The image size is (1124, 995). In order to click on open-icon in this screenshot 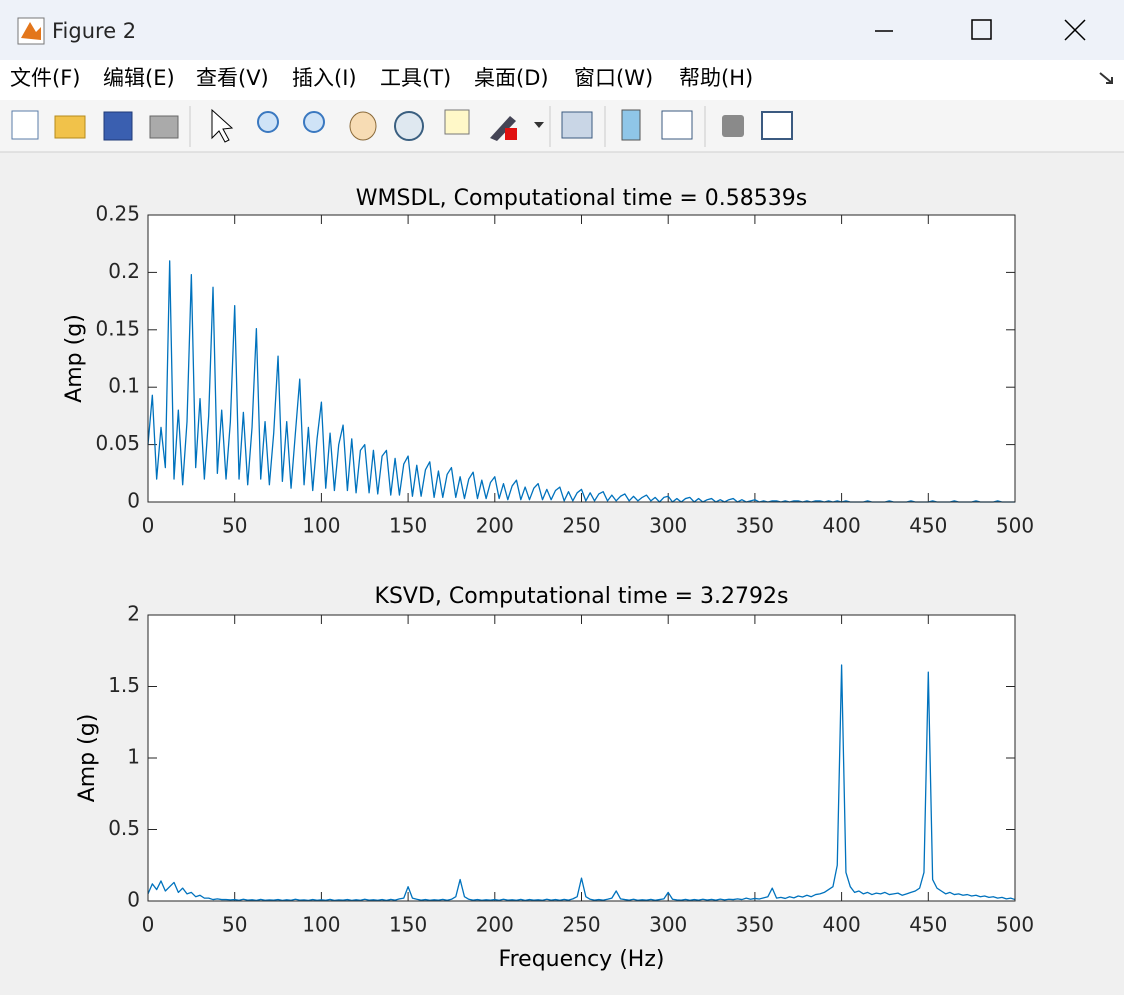, I will do `click(70, 127)`.